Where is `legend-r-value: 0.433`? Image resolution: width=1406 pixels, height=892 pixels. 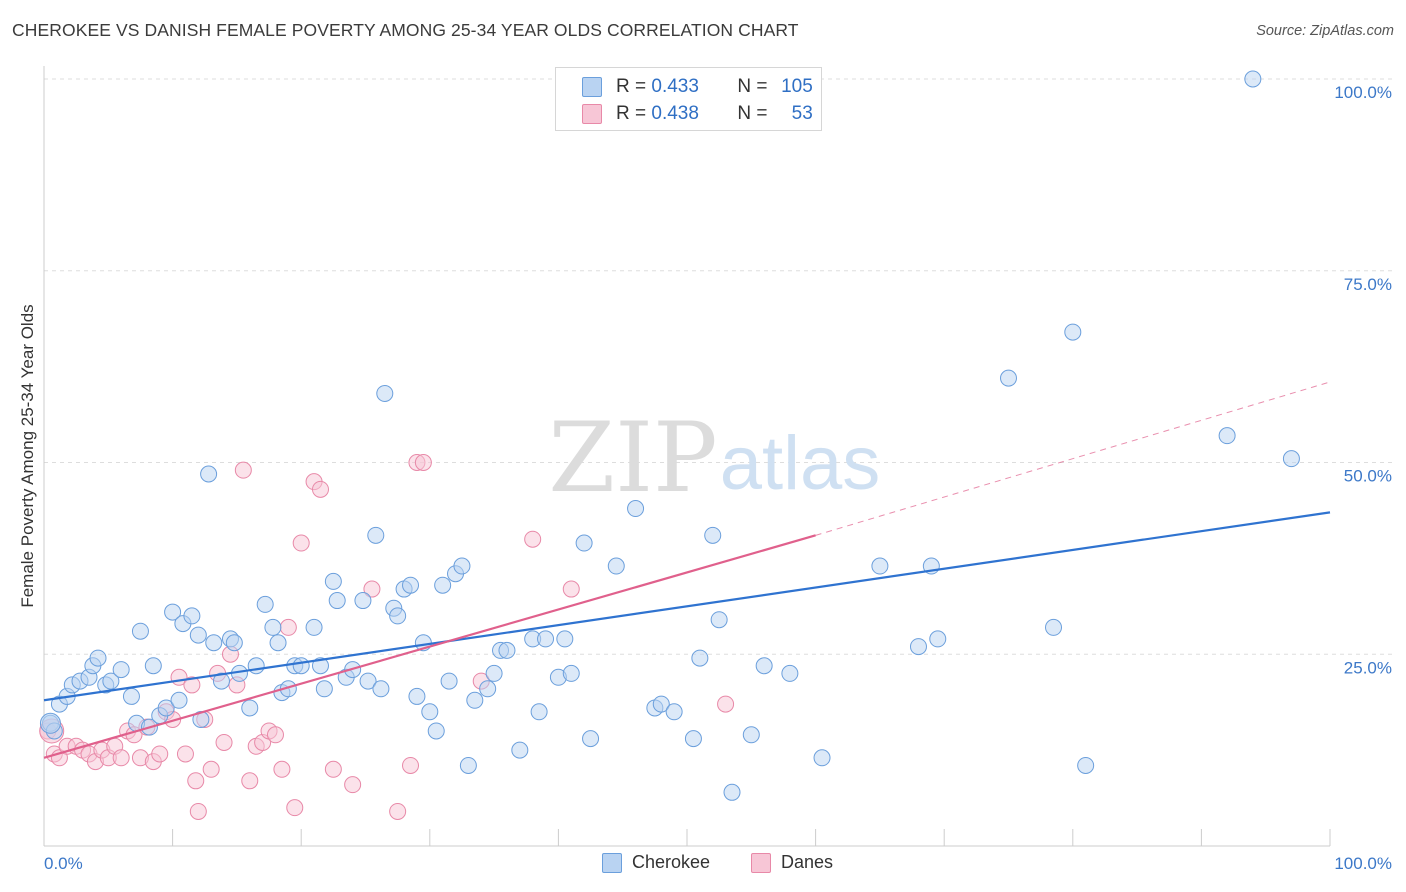 legend-r-value: 0.433 is located at coordinates (675, 86).